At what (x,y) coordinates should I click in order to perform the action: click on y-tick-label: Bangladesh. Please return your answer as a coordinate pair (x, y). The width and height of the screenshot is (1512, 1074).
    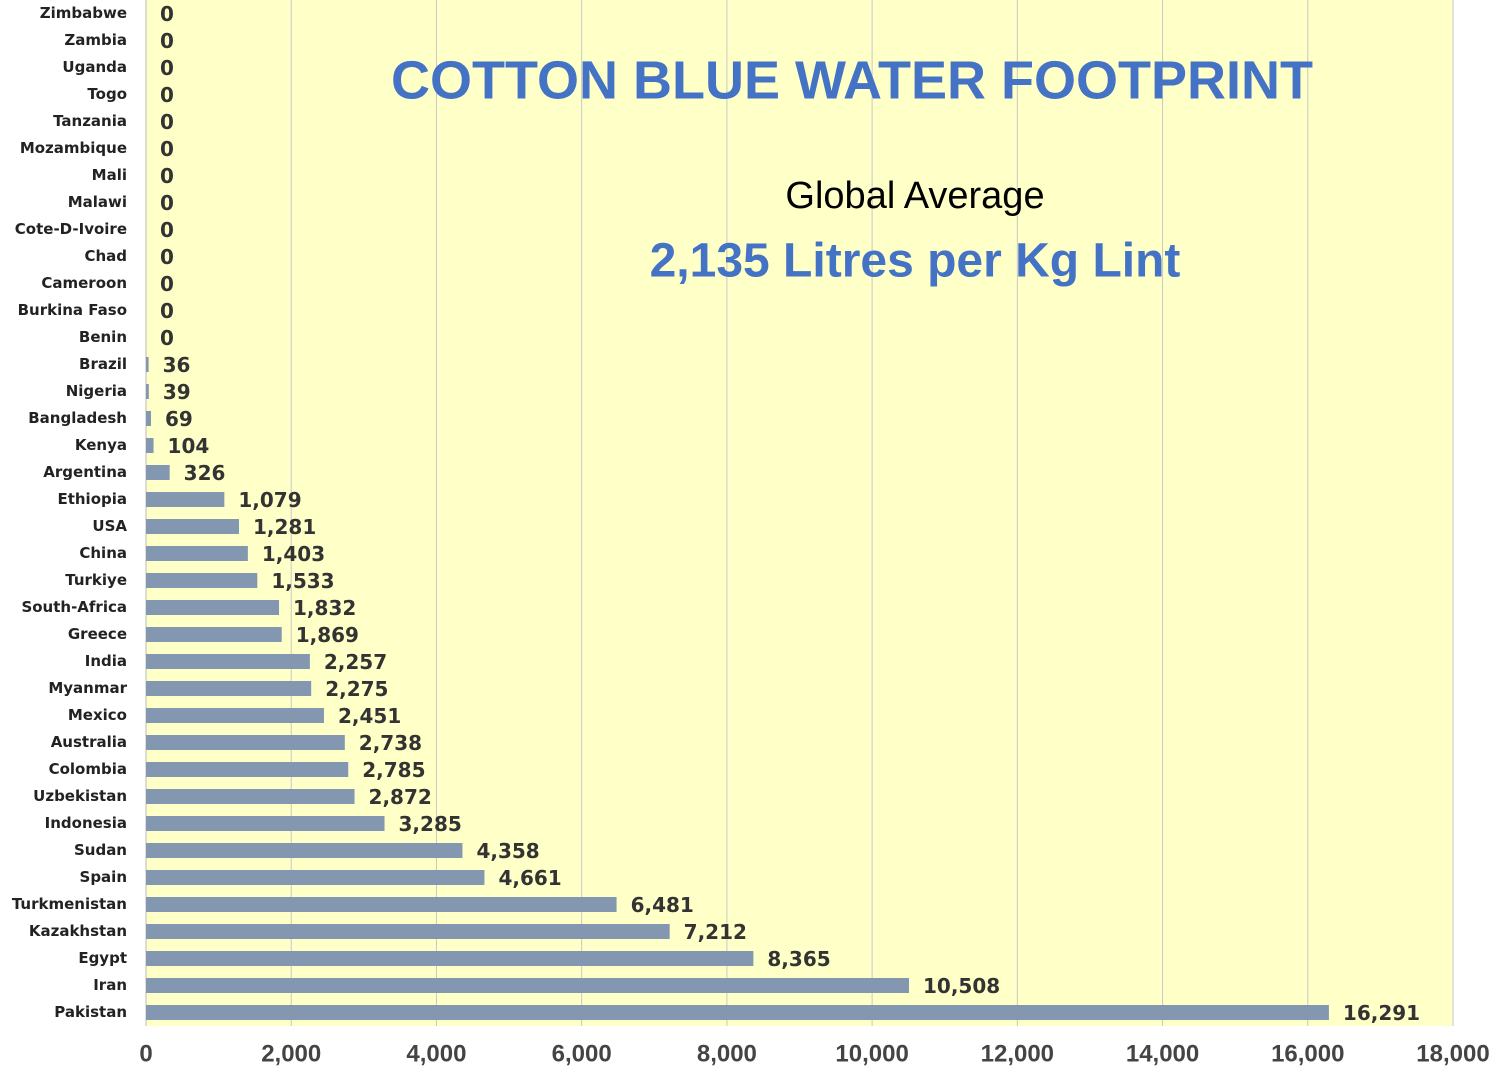
    Looking at the image, I should click on (77, 418).